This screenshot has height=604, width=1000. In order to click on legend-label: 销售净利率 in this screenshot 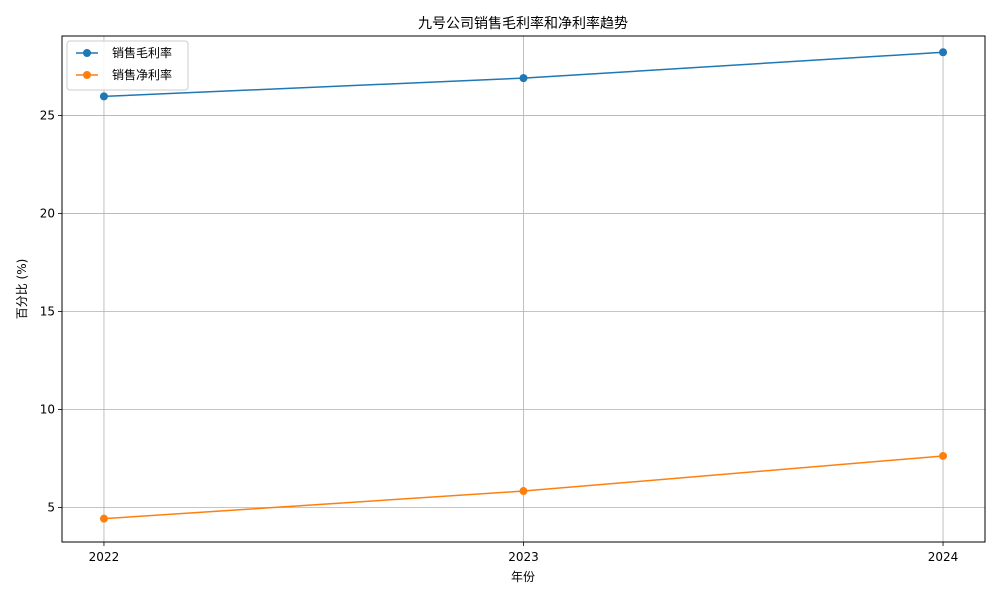, I will do `click(142, 74)`.